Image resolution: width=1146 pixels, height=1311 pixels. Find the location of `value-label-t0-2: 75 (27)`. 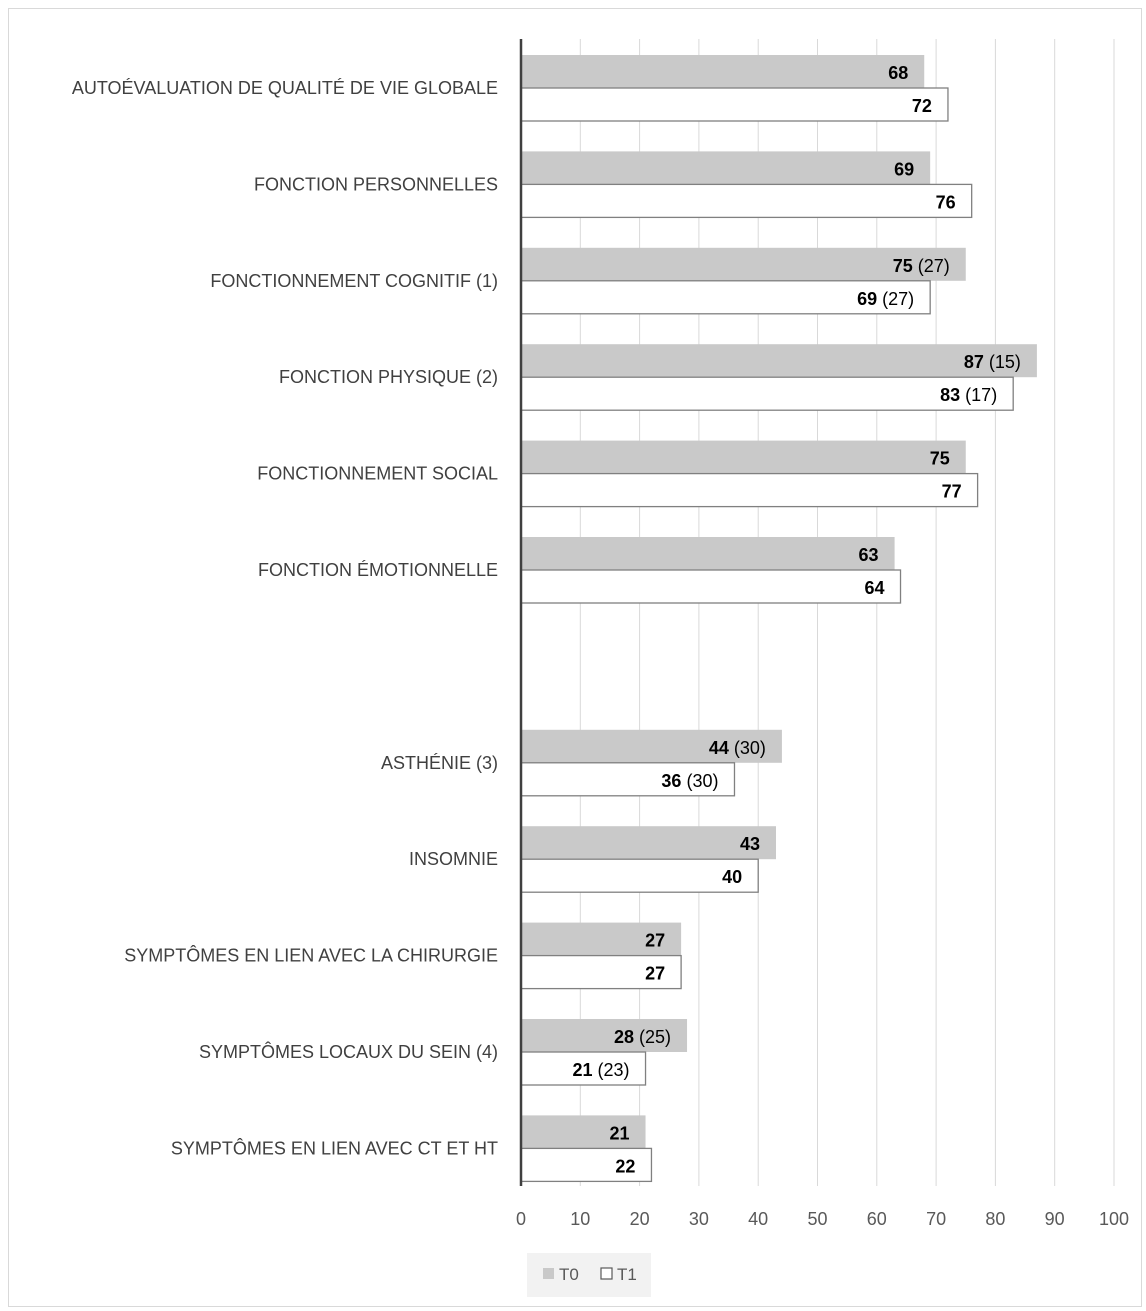

value-label-t0-2: 75 (27) is located at coordinates (921, 266).